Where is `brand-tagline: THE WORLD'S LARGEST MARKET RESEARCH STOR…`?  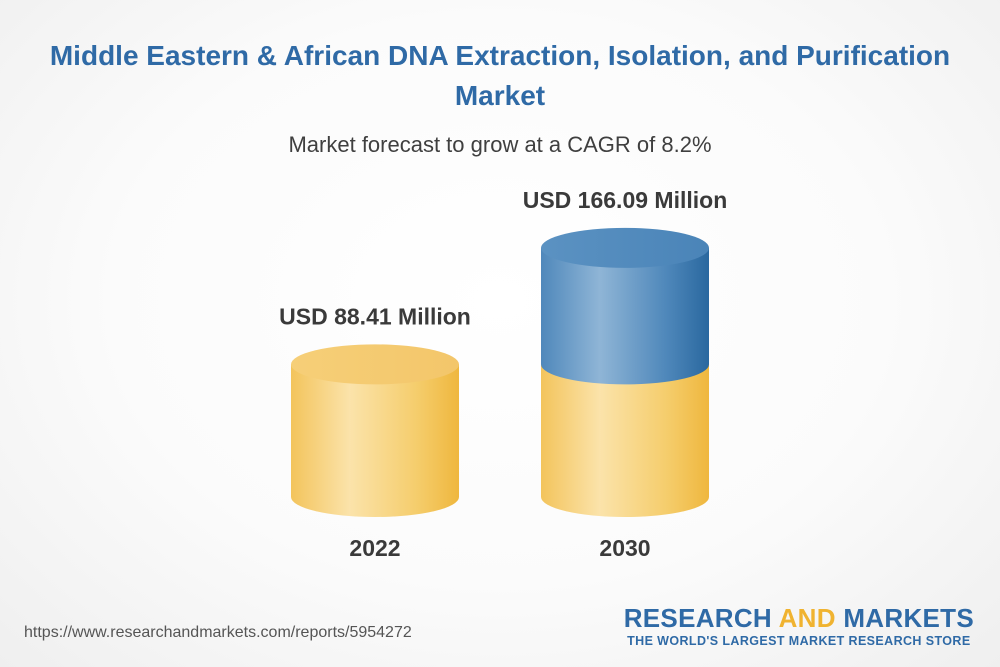
brand-tagline: THE WORLD'S LARGEST MARKET RESEARCH STOR… is located at coordinates (799, 641).